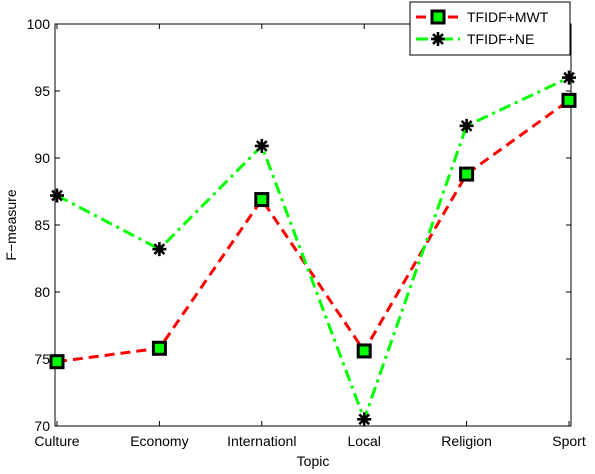 The image size is (595, 474). What do you see at coordinates (42, 426) in the screenshot?
I see `y-tick-label: 70` at bounding box center [42, 426].